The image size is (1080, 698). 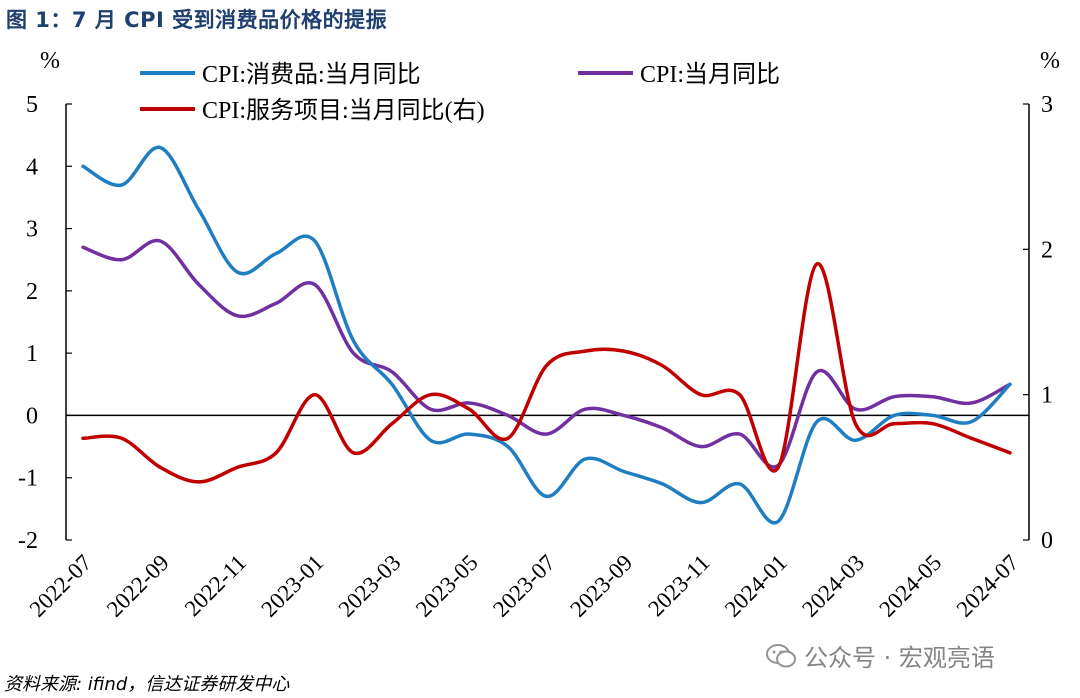 I want to click on x-tick-label: 2023-07, so click(x=524, y=586).